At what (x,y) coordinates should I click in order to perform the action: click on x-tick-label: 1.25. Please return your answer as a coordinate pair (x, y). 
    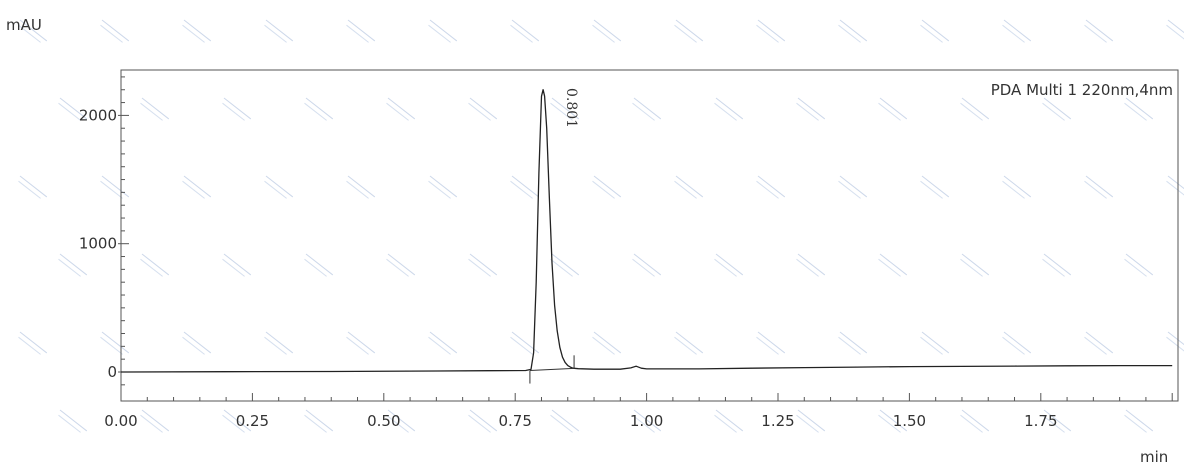
    Looking at the image, I should click on (777, 421).